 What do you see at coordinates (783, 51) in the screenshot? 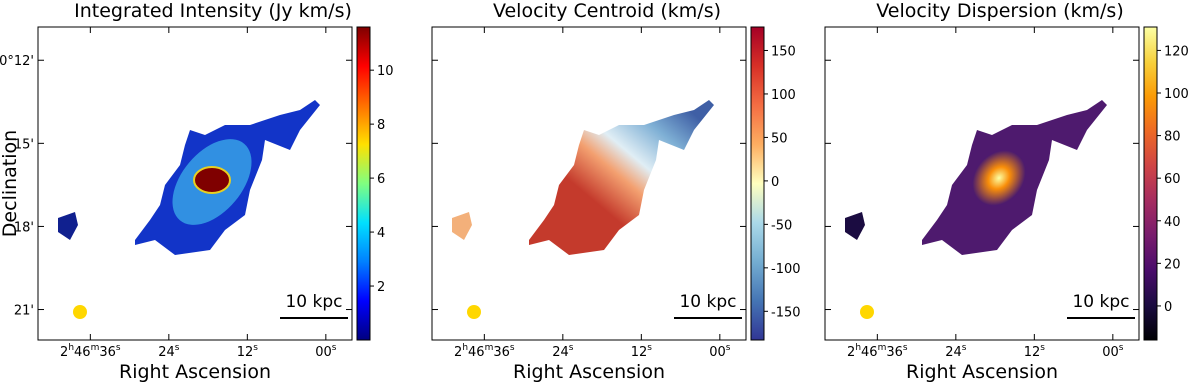
I see `colorbar-tick-label: 150` at bounding box center [783, 51].